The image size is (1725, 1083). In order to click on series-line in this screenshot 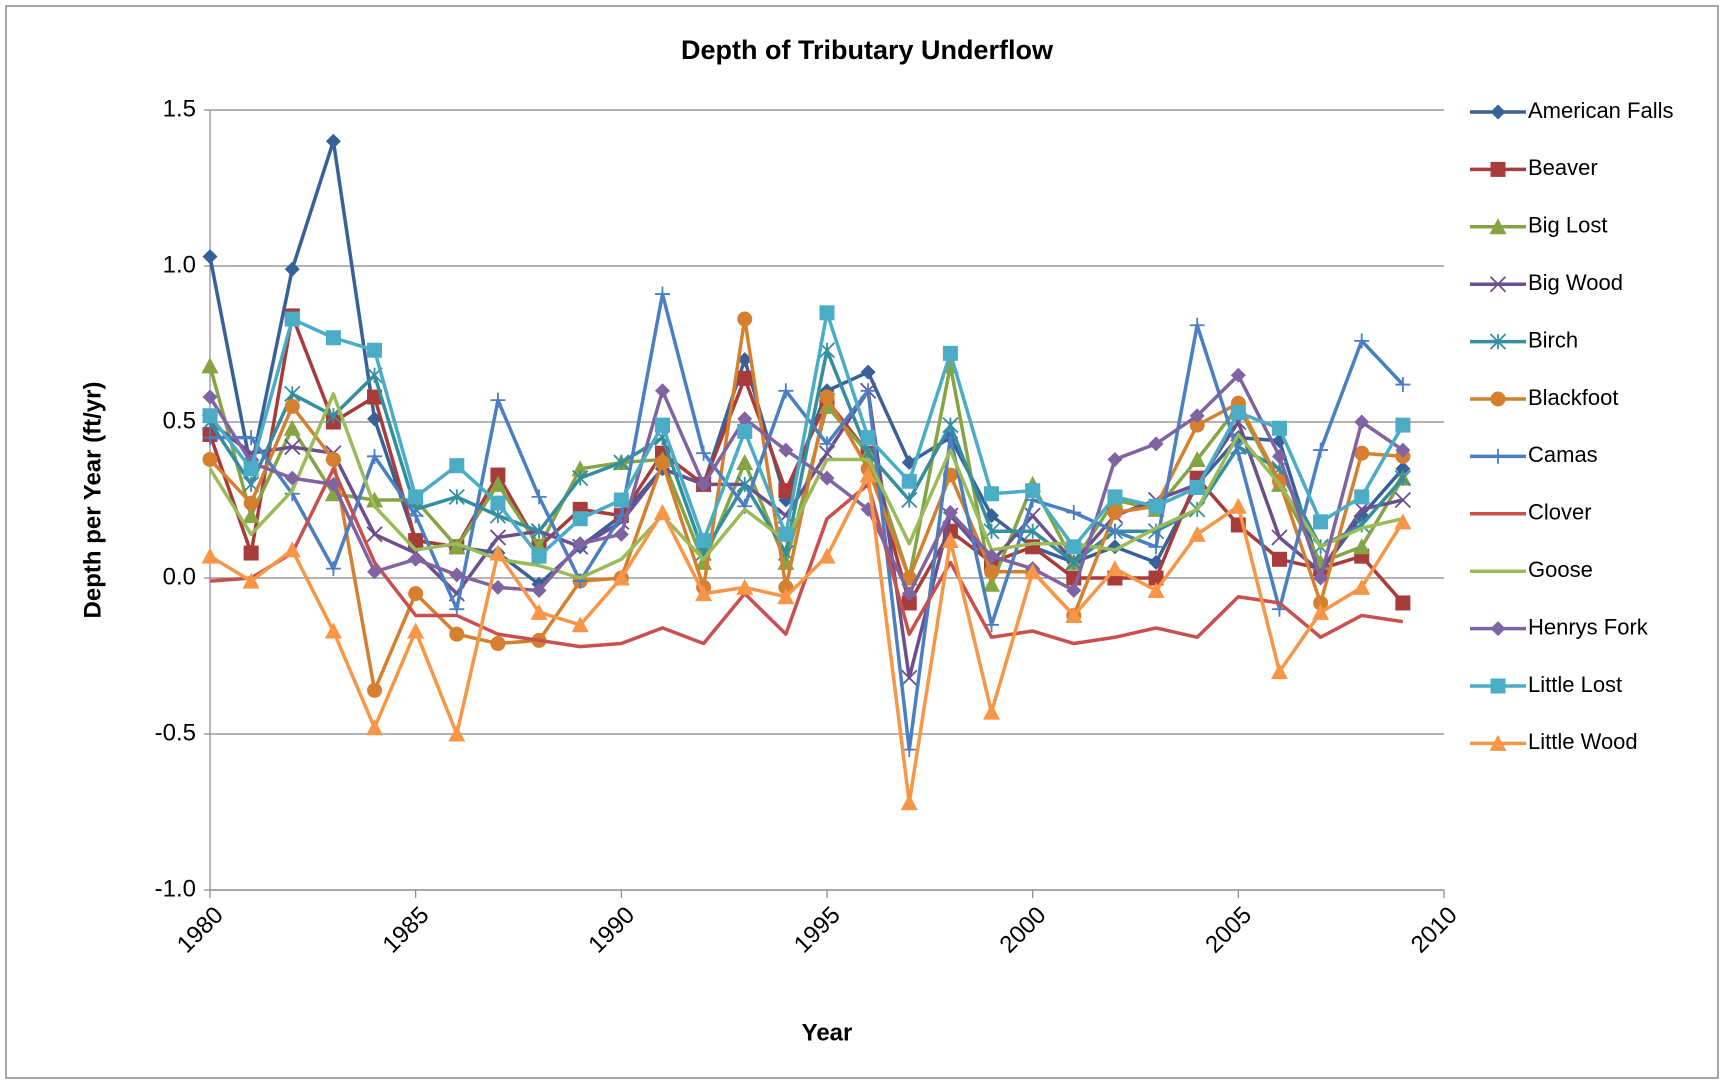, I will do `click(806, 486)`.